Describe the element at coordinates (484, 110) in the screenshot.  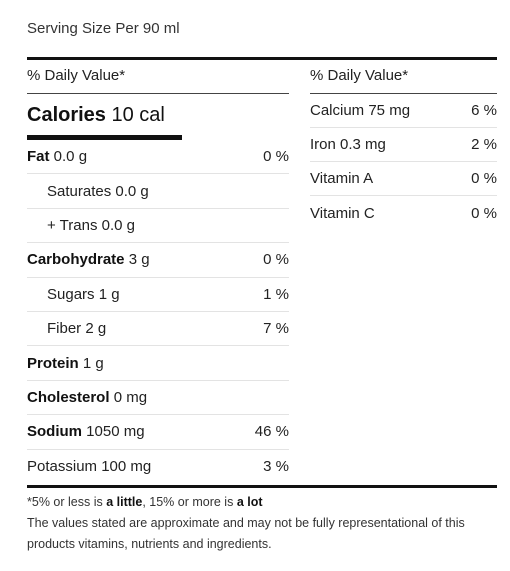
I see `nutrient-percent: 6 %` at that location.